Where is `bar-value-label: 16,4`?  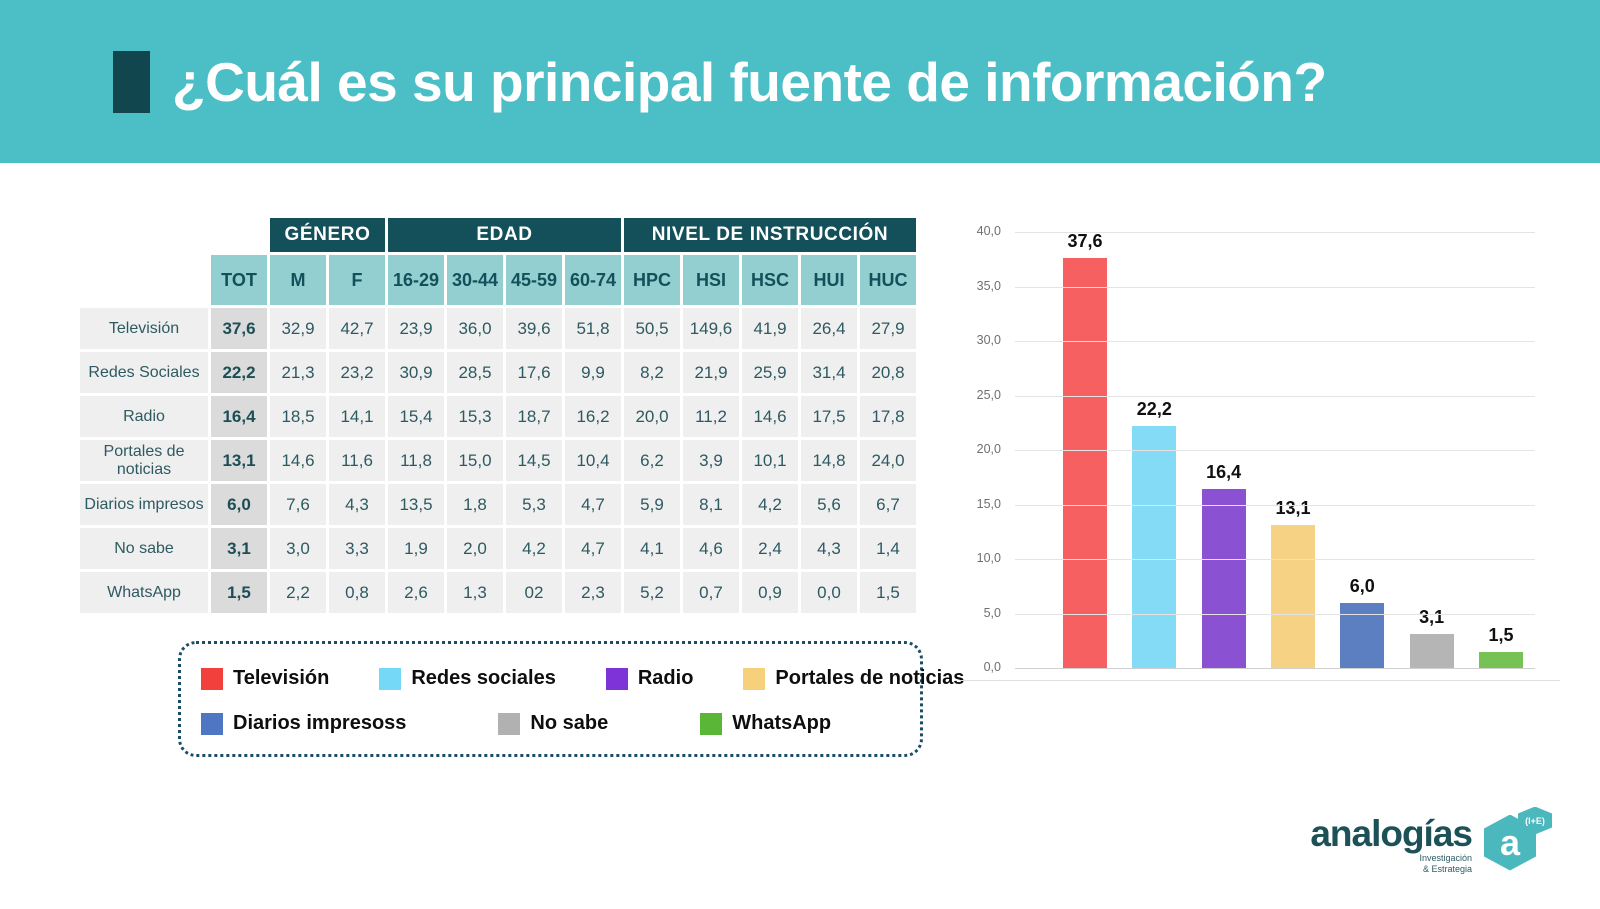 bar-value-label: 16,4 is located at coordinates (1224, 472).